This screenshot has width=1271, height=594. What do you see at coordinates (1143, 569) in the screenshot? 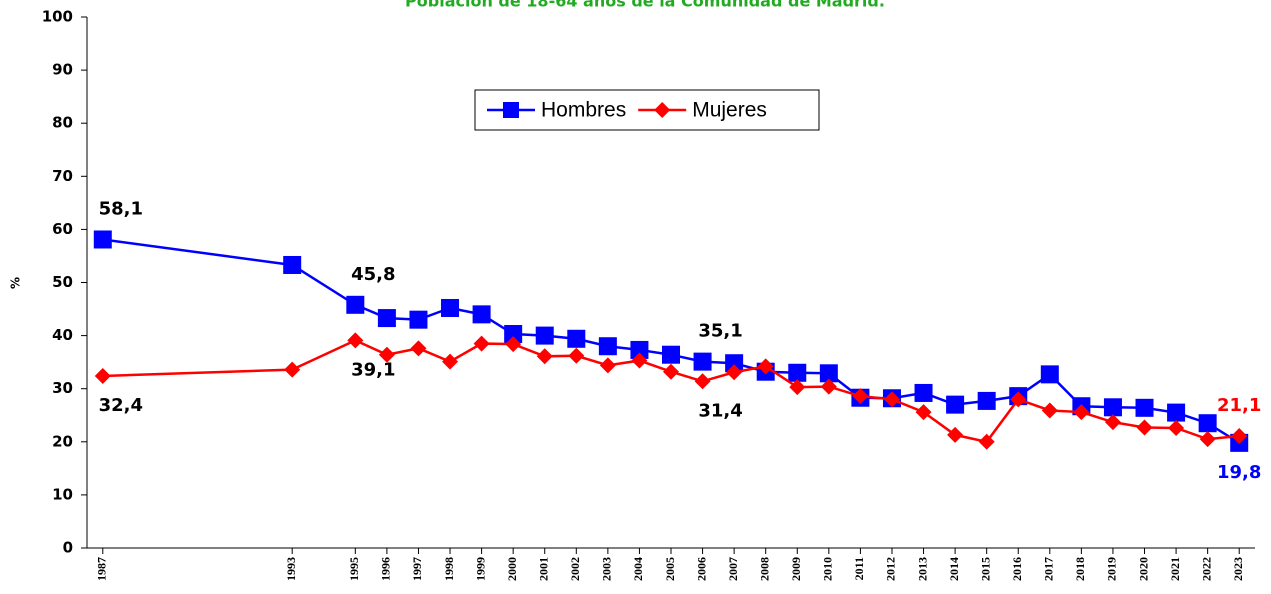
I see `x-tick-label: 2020` at bounding box center [1143, 569].